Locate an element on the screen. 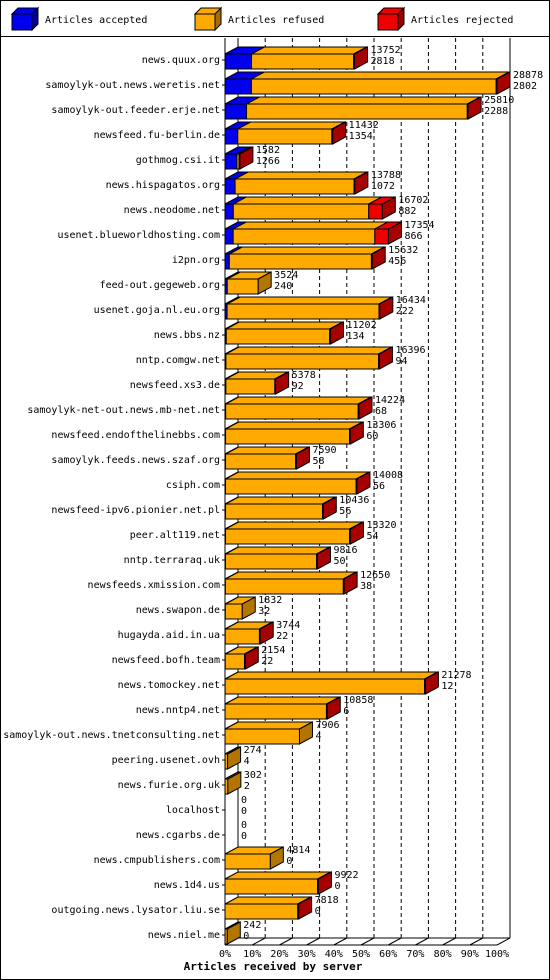  y-tick-label: news.tomockey.net is located at coordinates (169, 685).